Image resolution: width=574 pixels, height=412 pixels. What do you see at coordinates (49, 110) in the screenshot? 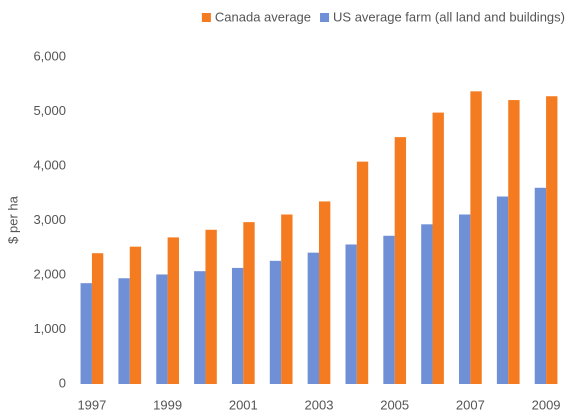
I see `y-tick-label: 5,000` at bounding box center [49, 110].